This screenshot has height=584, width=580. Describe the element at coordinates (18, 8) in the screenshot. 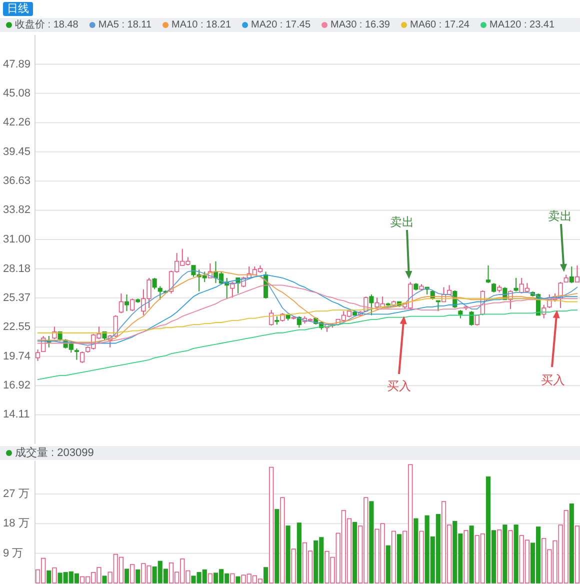

I see `chart-title: 日线` at that location.